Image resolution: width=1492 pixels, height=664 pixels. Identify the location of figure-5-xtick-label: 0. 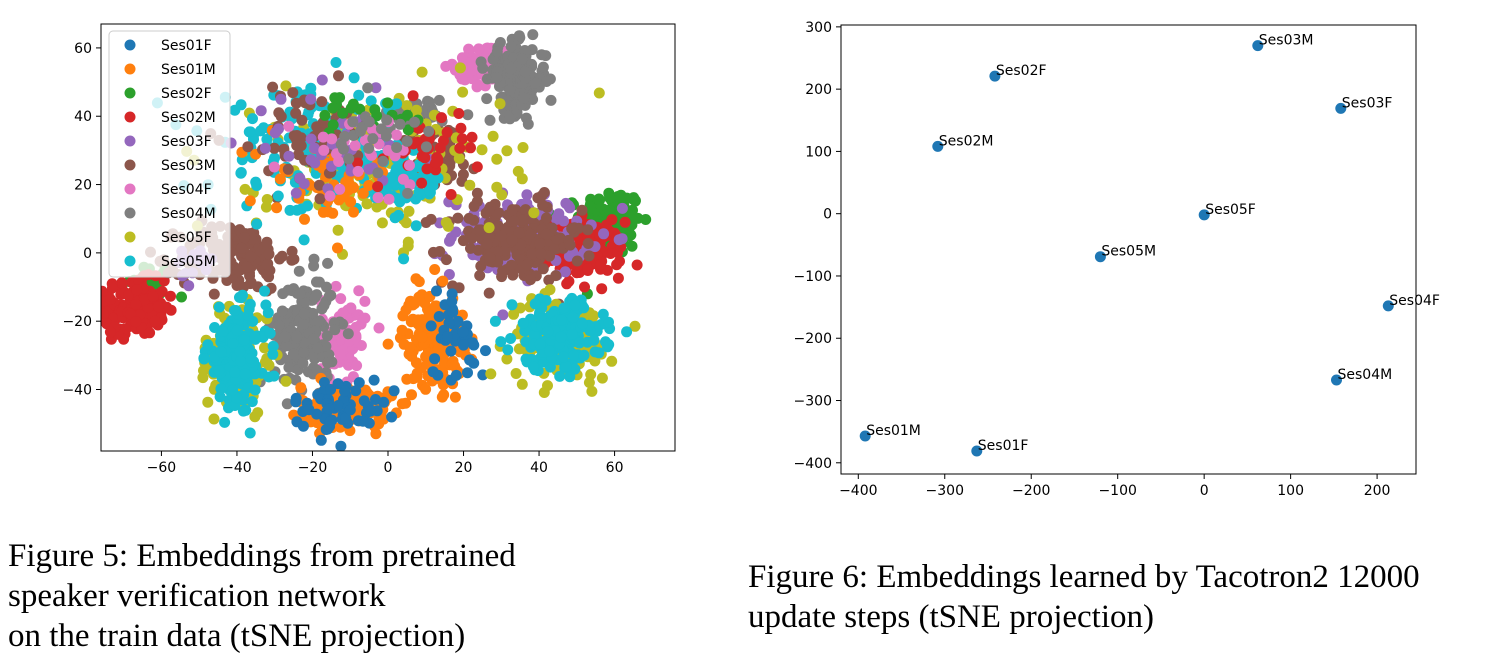
(388, 468).